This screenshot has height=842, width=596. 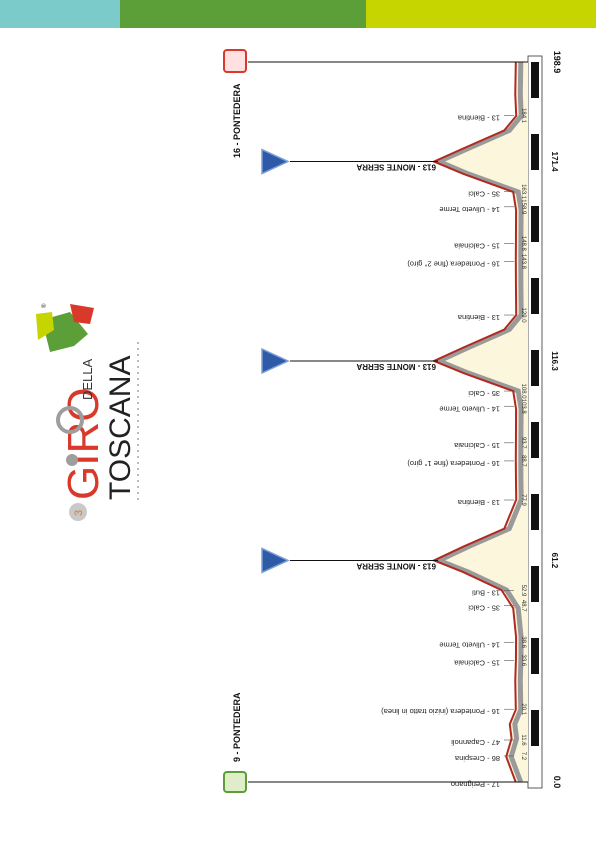 I want to click on logo-word-toscana: TOSCANA, so click(x=120, y=428).